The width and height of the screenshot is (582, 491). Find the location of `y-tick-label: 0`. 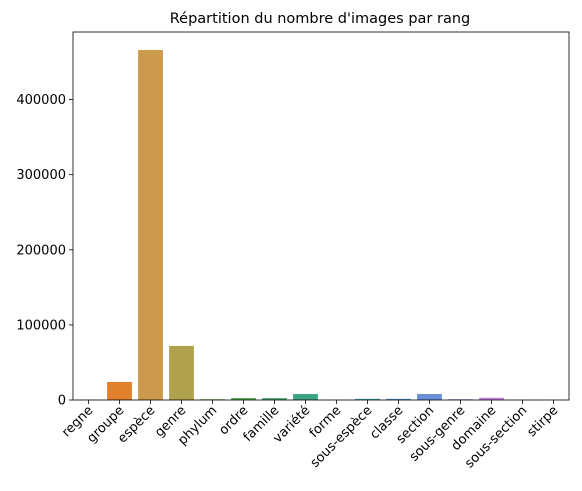

y-tick-label: 0 is located at coordinates (62, 401).